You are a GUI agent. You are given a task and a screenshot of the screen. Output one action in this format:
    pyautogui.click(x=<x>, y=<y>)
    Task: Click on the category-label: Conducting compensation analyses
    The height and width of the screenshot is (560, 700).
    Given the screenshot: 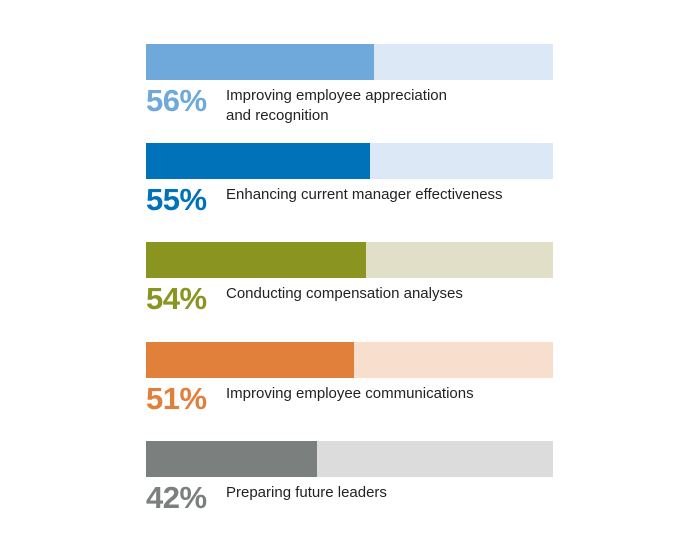 What is the action you would take?
    pyautogui.click(x=344, y=294)
    